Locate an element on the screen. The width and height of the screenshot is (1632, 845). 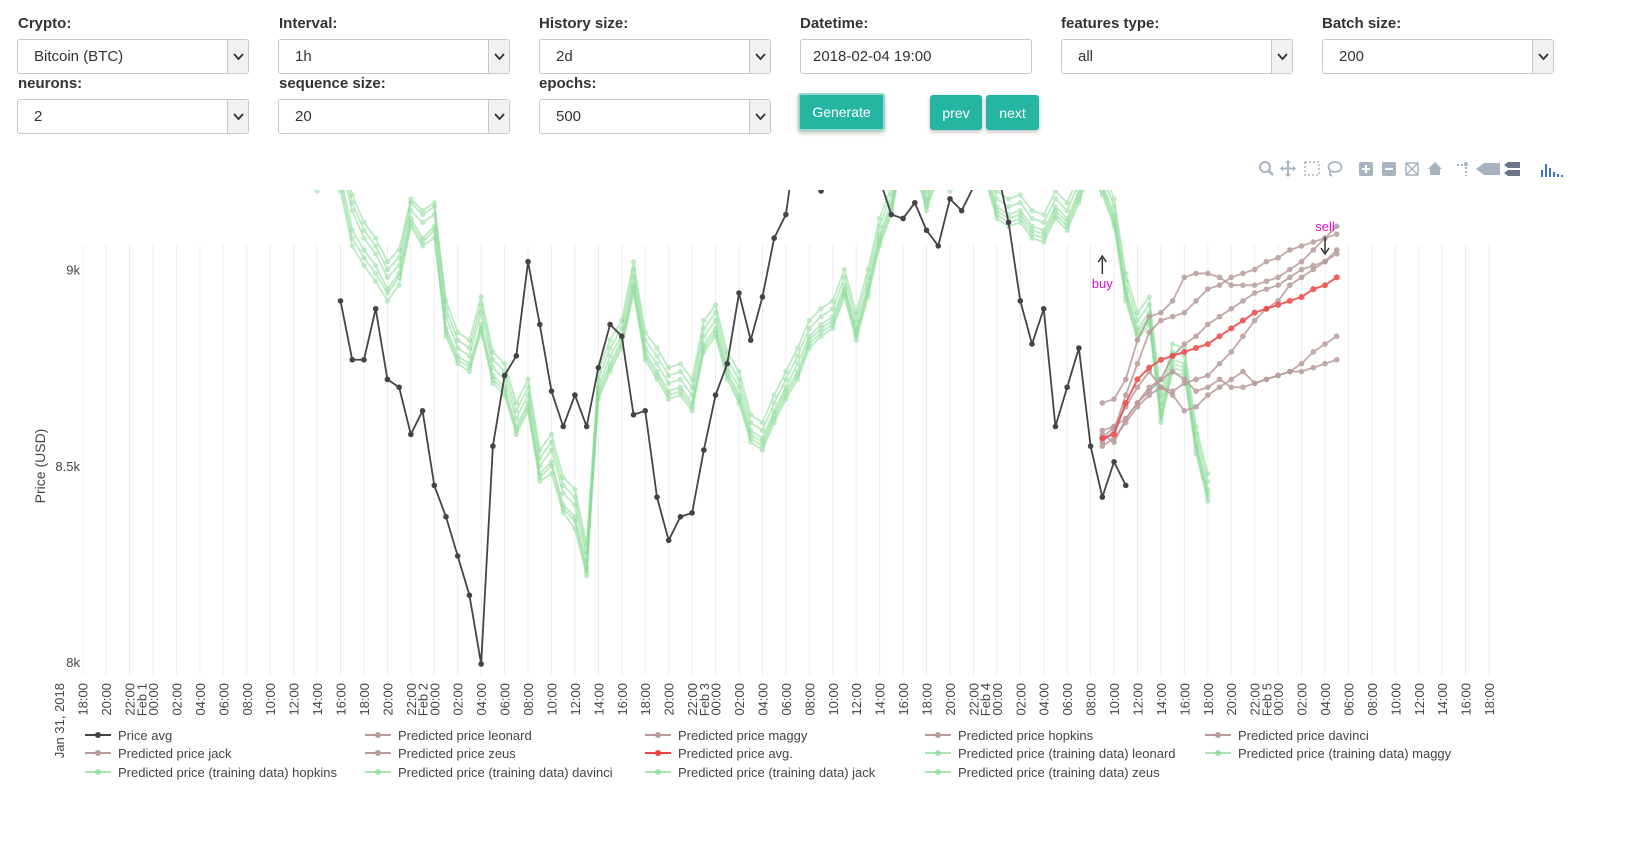
lasso-icon is located at coordinates (1335, 169).